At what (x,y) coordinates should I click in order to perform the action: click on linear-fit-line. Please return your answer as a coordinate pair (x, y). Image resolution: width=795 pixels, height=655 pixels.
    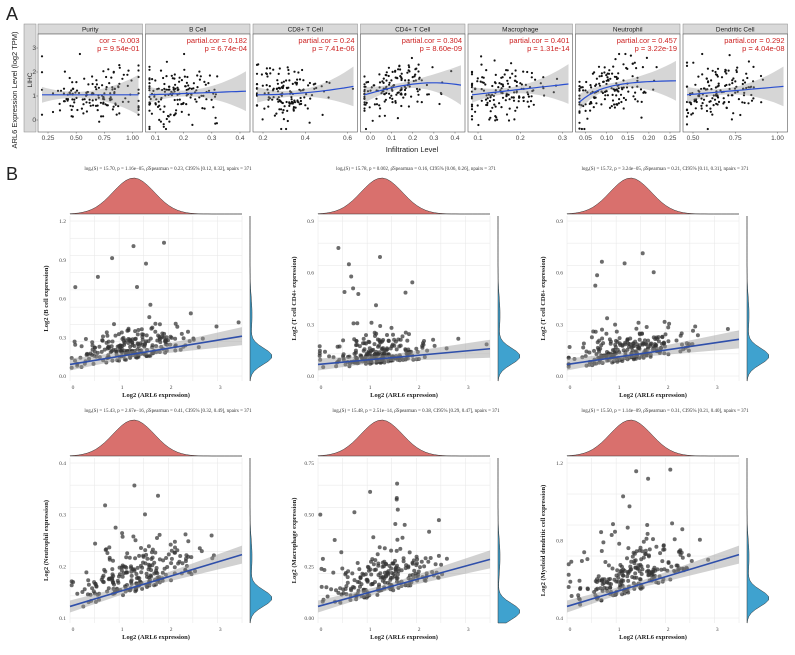
    Looking at the image, I should click on (156, 350).